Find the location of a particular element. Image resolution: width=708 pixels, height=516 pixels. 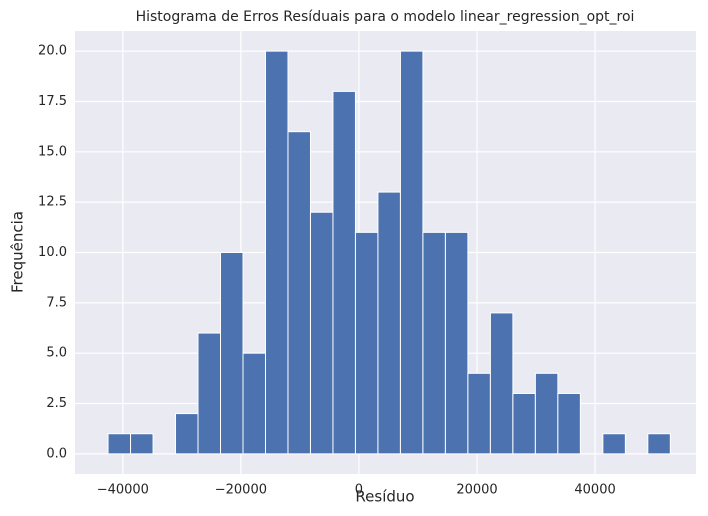

y-axis-label: Frequência is located at coordinates (18, 252).